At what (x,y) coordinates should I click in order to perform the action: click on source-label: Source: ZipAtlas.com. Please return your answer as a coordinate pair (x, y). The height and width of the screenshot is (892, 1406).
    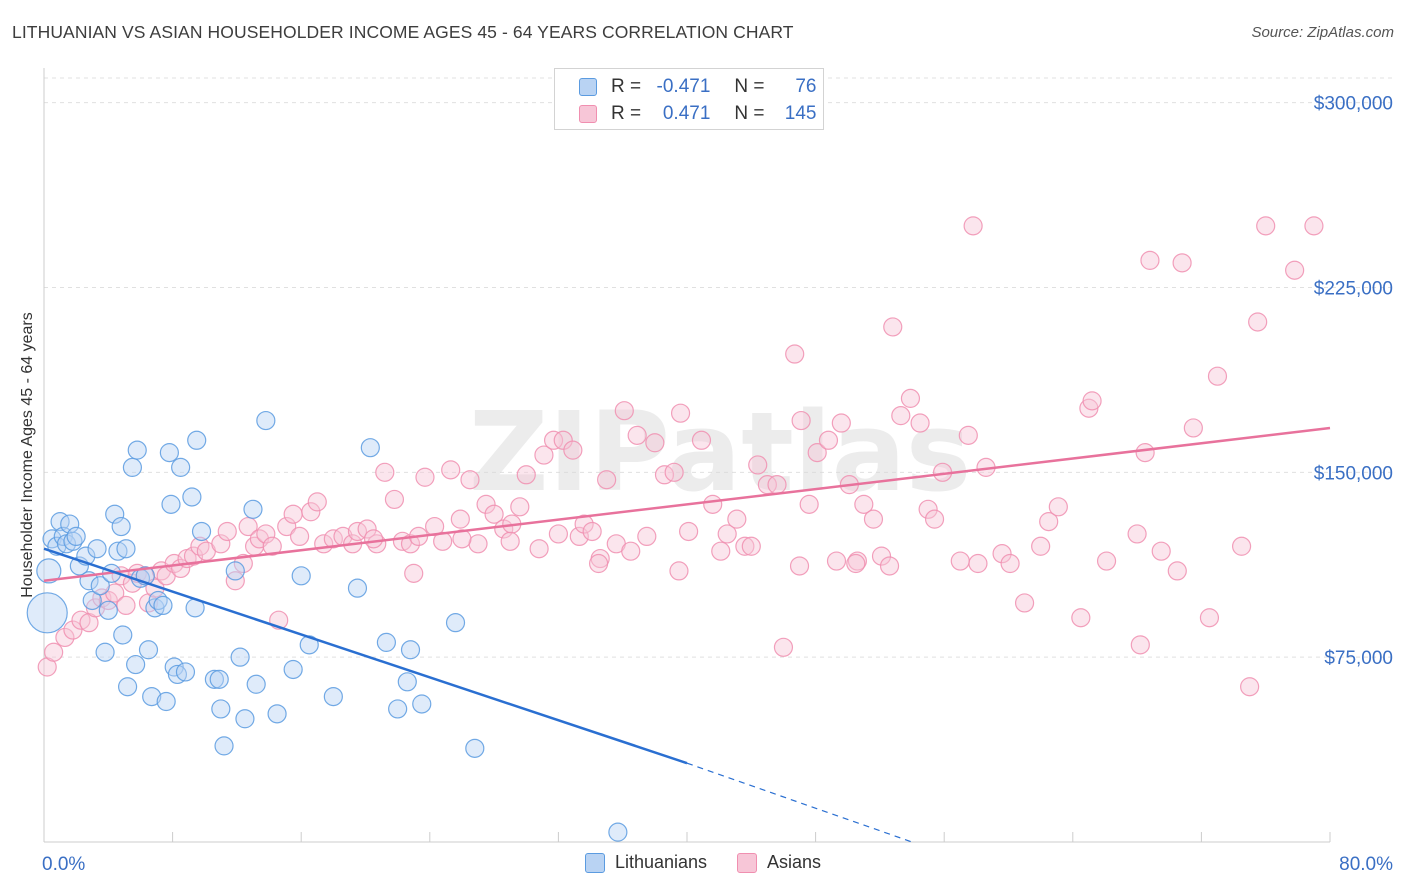
    Looking at the image, I should click on (1322, 32).